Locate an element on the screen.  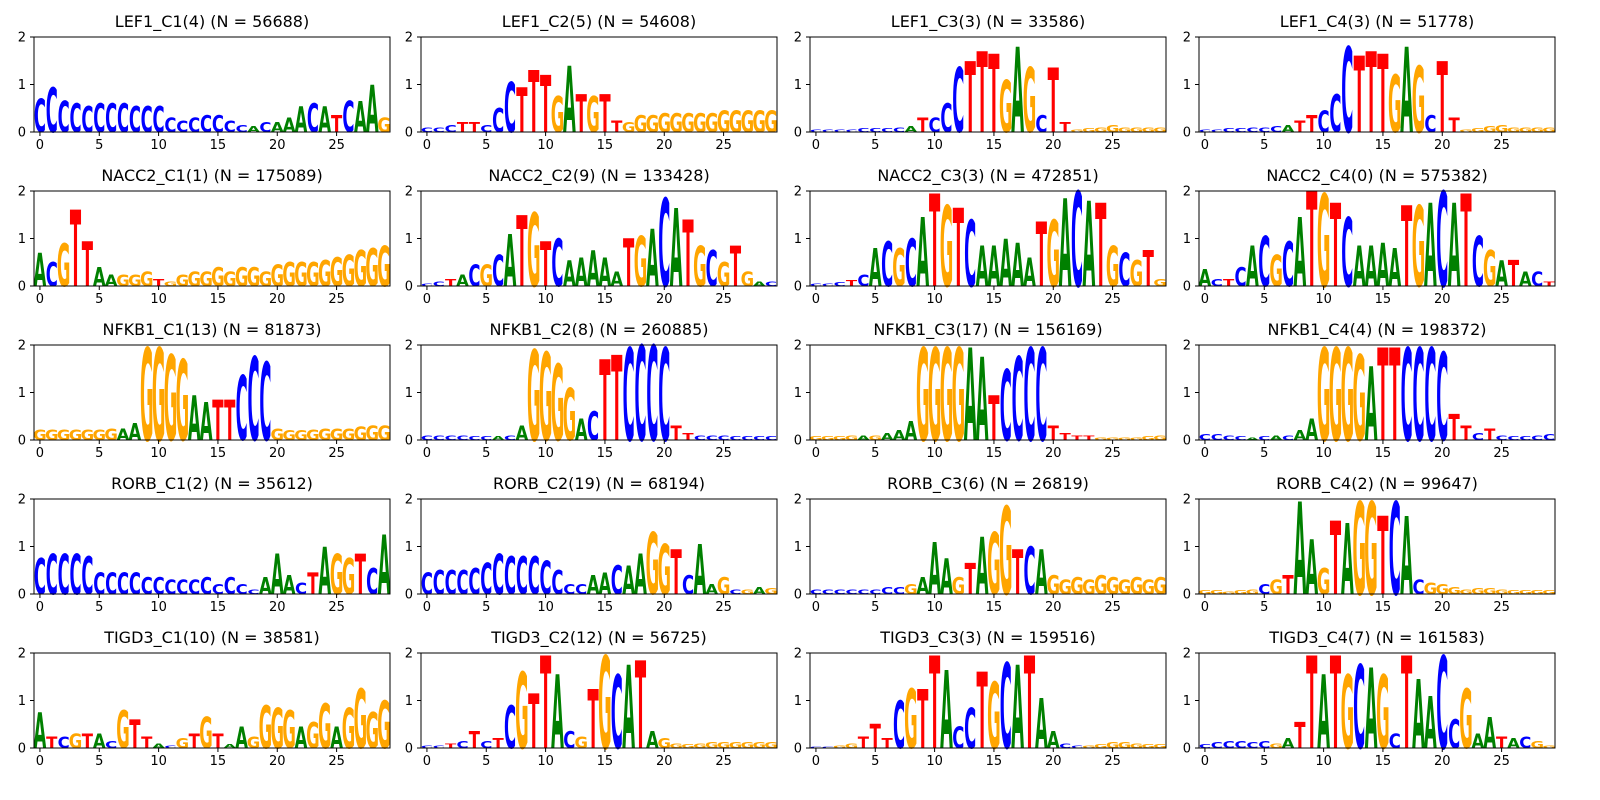
panel-title: RORB_C3(6) (N = 26819) is located at coordinates (988, 484).